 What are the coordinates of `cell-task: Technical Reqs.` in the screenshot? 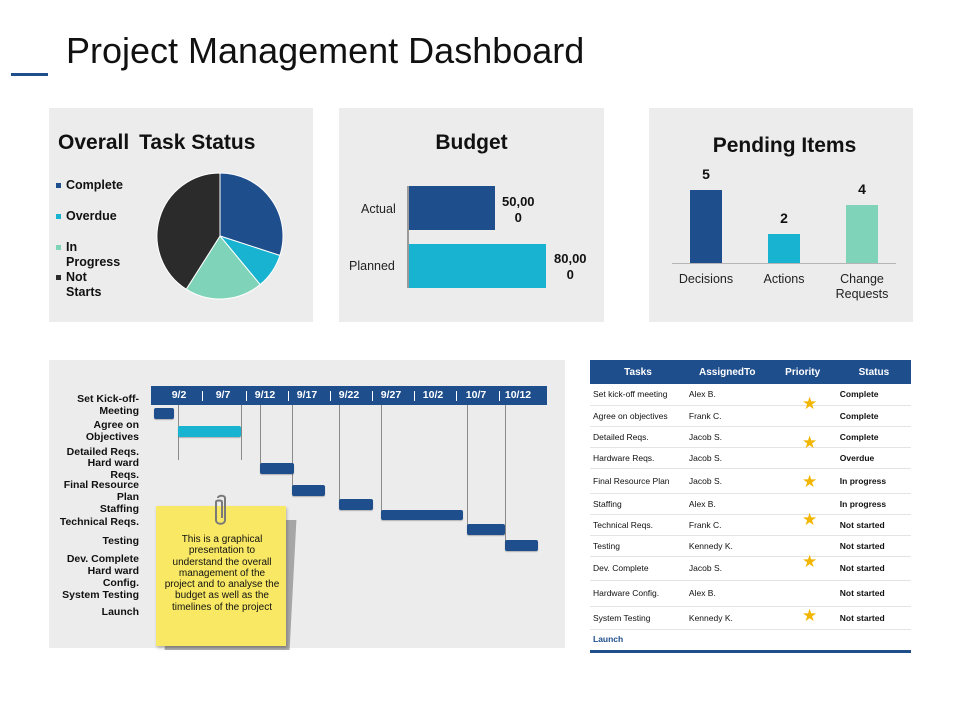 It's located at (638, 525).